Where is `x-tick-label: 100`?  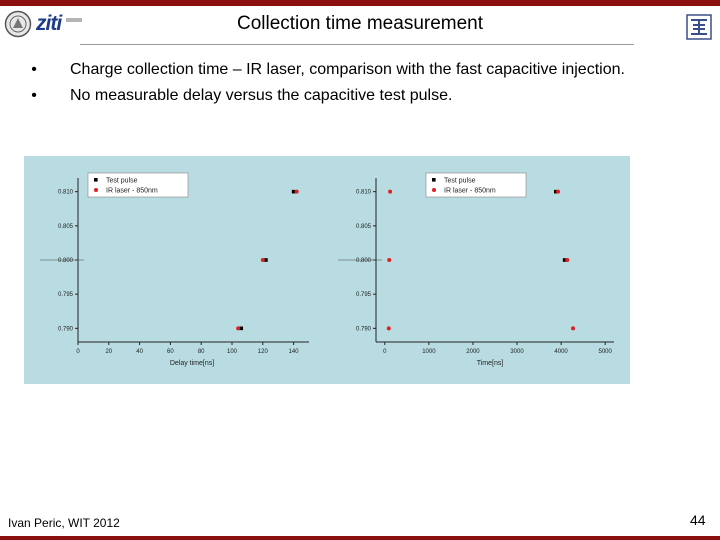
x-tick-label: 100 is located at coordinates (232, 352).